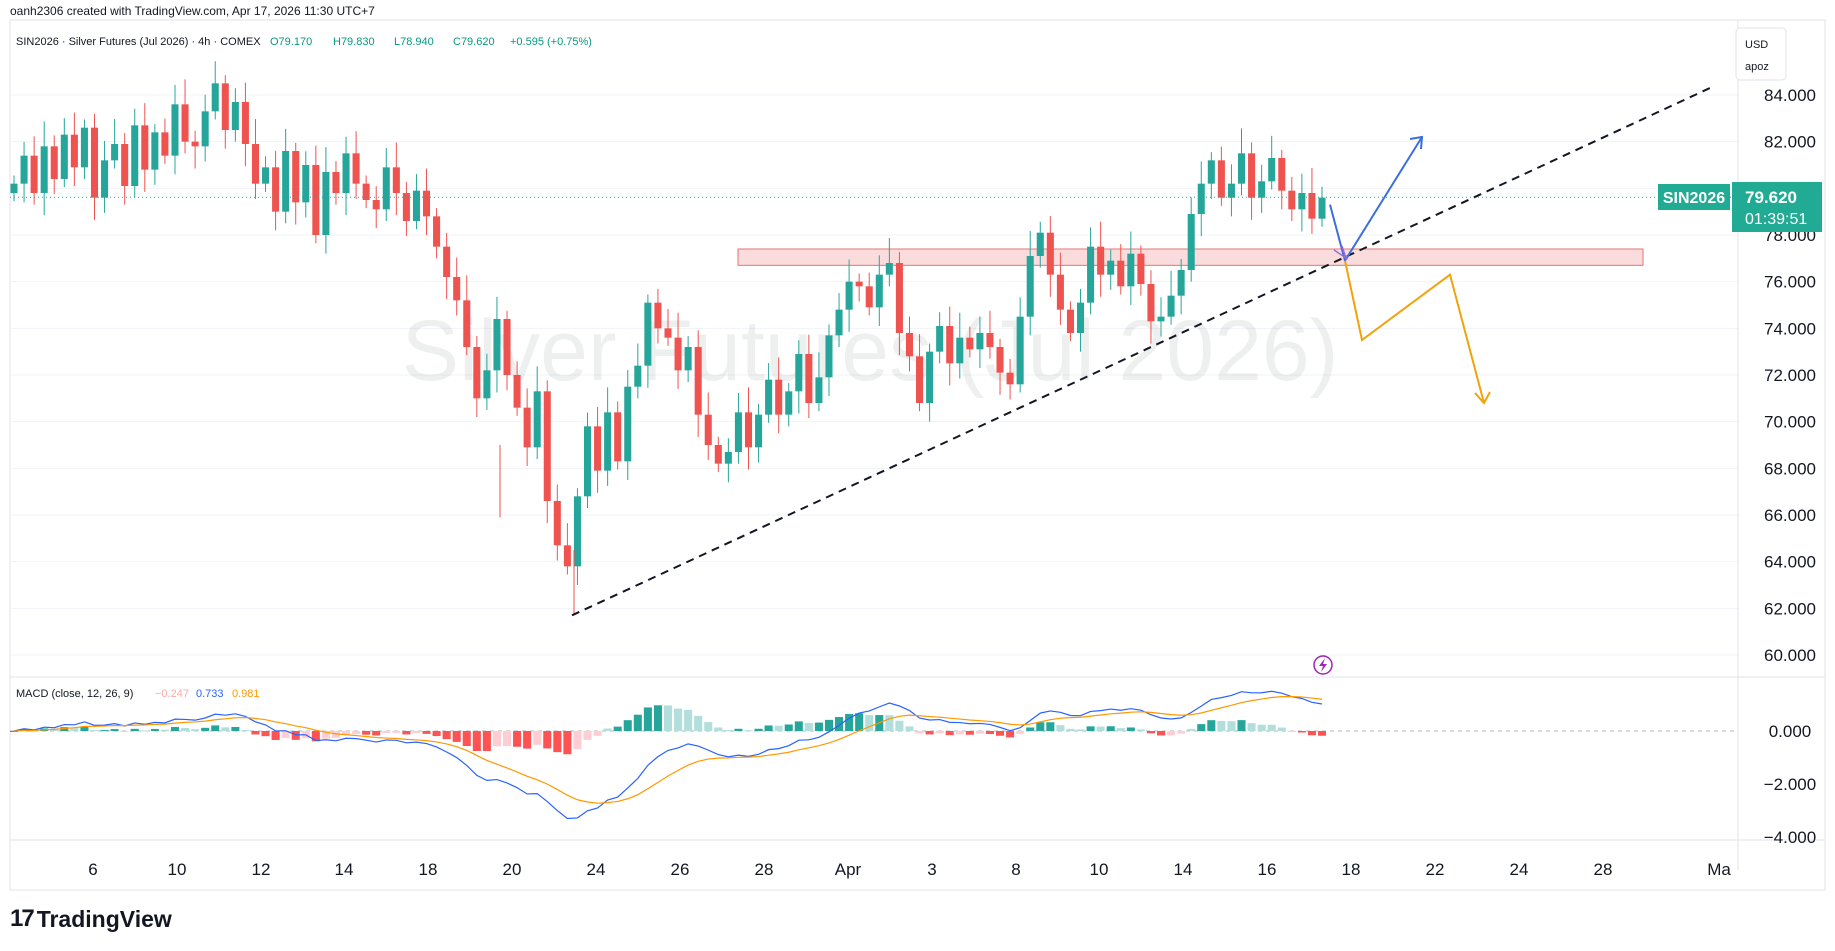 The image size is (1835, 951). Describe the element at coordinates (909, 869) in the screenshot. I see `time-axis: 6 10 12 14 18 20 24 26 28 Apr 3 8 10 14 16 18 22 24 28 Ma` at that location.